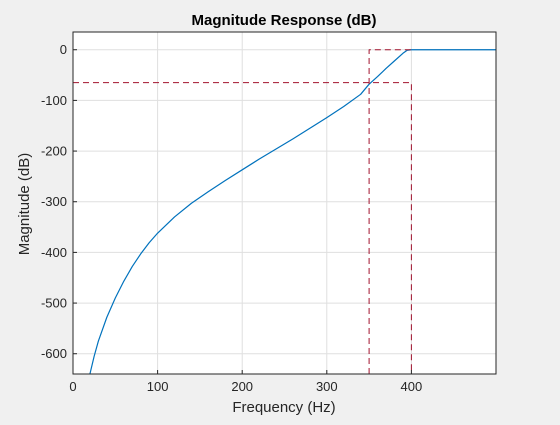 The height and width of the screenshot is (425, 560). I want to click on x-tick-label: 400, so click(412, 386).